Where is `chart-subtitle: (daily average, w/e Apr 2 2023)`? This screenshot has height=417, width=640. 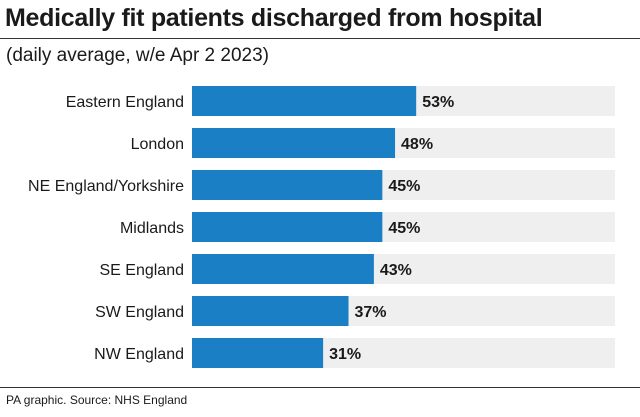 chart-subtitle: (daily average, w/e Apr 2 2023) is located at coordinates (137, 55).